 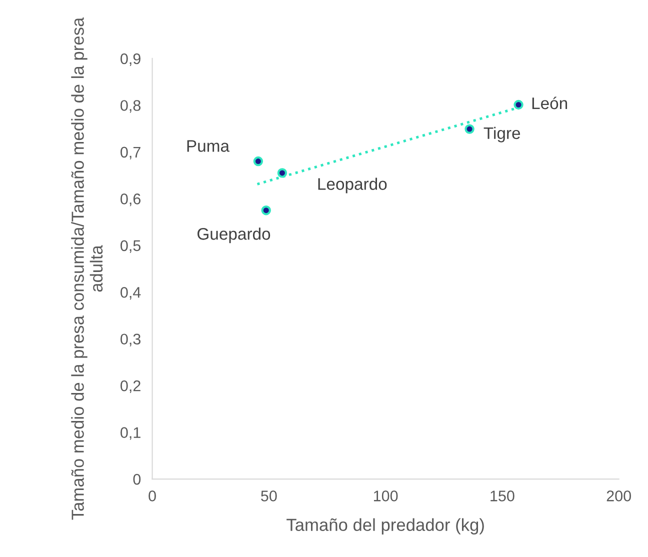 What do you see at coordinates (502, 134) in the screenshot?
I see `annotation: Tigre` at bounding box center [502, 134].